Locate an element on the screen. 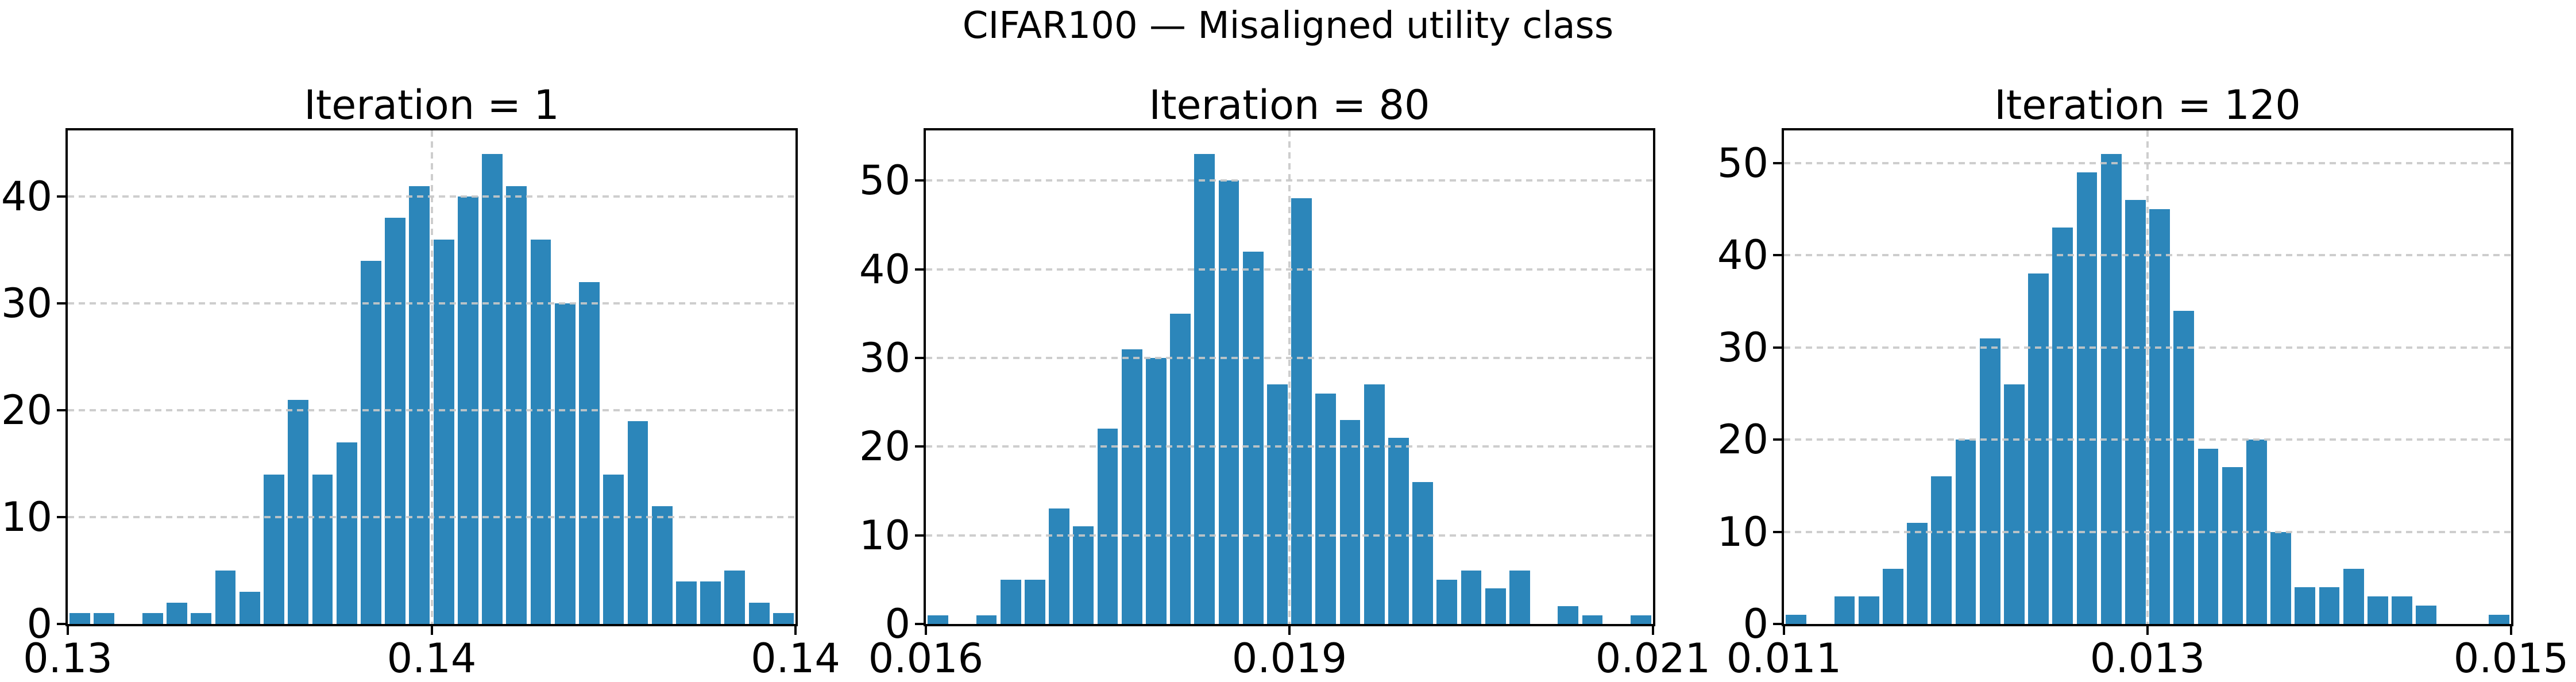 The height and width of the screenshot is (682, 2576). subplot-title-iteration-1: Iteration = 1 is located at coordinates (431, 105).